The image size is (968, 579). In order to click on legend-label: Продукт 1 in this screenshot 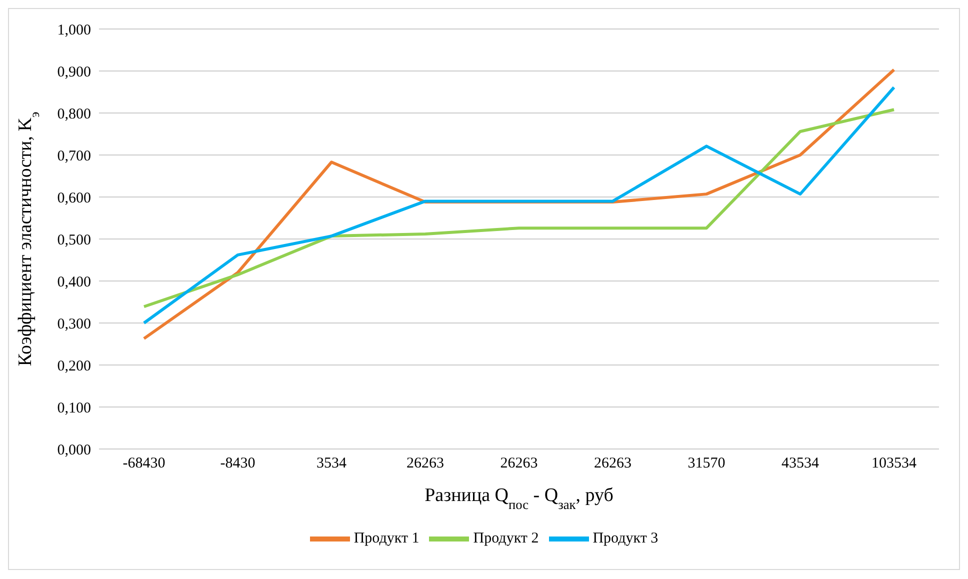, I will do `click(387, 538)`.